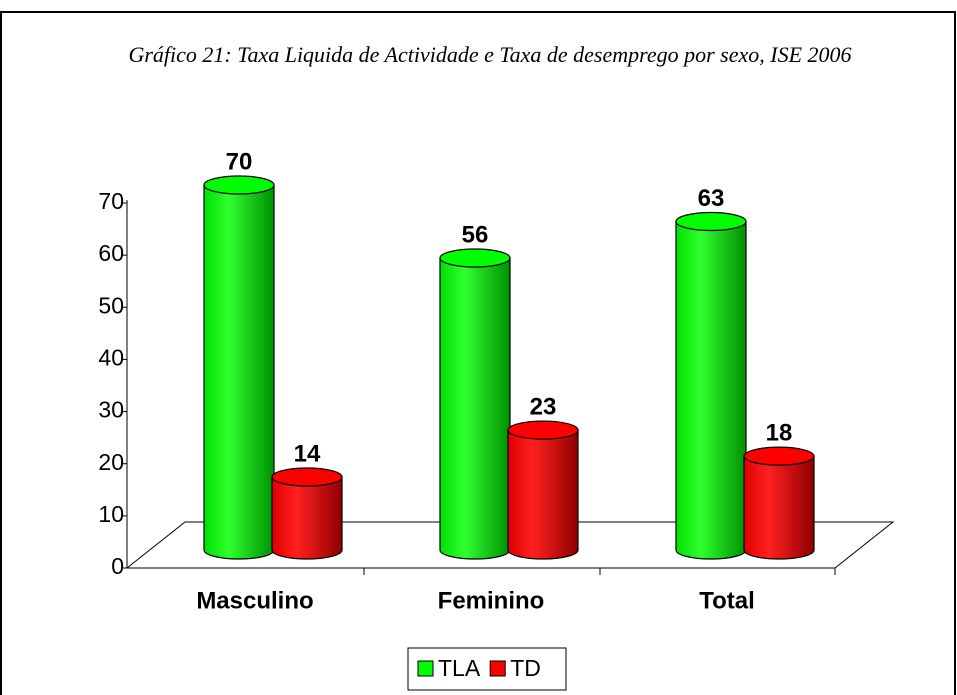  Describe the element at coordinates (779, 432) in the screenshot. I see `data-label: 18` at that location.